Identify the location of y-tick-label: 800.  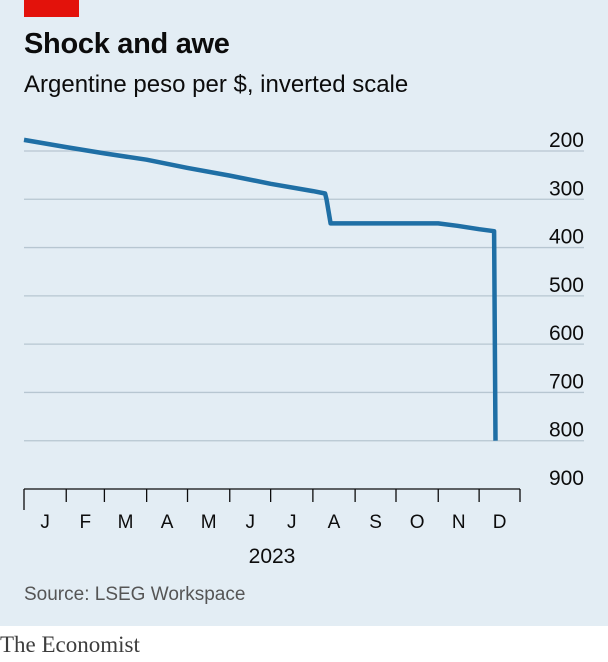
(566, 430).